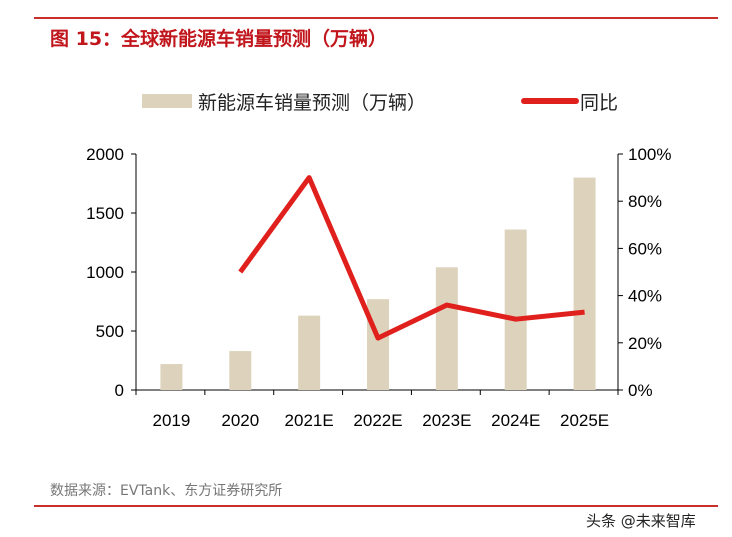 This screenshot has width=732, height=537. I want to click on legend-line-label: 同比, so click(599, 103).